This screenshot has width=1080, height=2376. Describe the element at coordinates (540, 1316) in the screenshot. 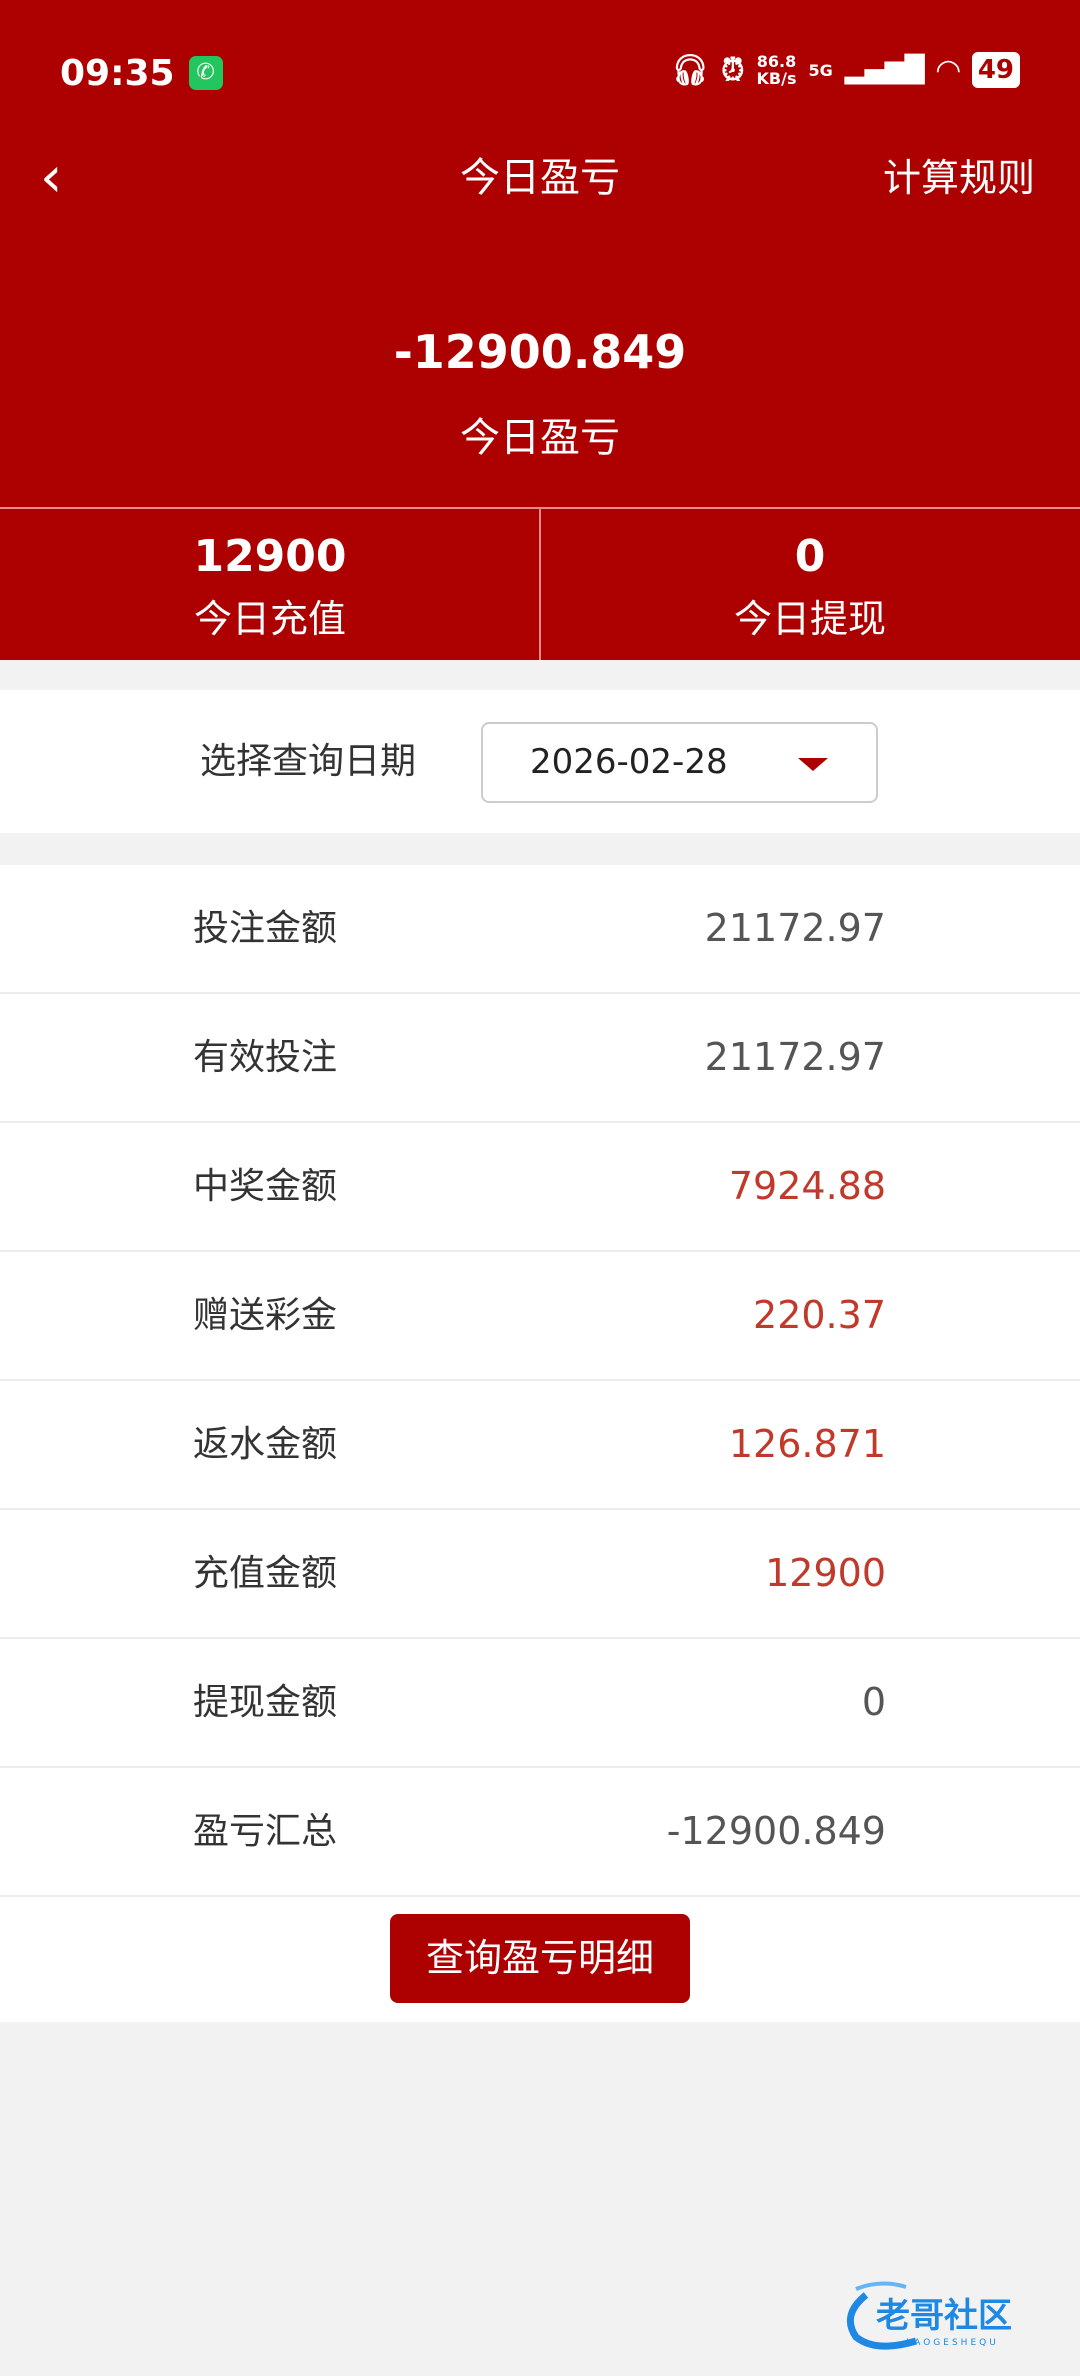

I see `list-item: 赠送彩金 220.37` at that location.